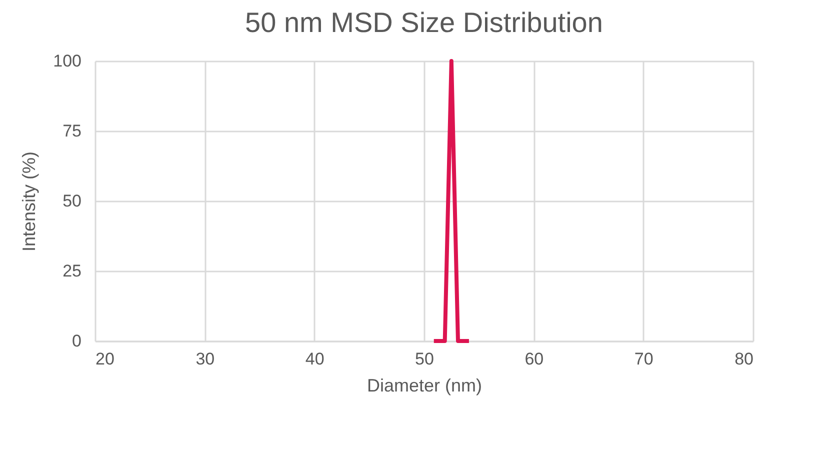 This screenshot has width=833, height=476. Describe the element at coordinates (534, 359) in the screenshot. I see `x-tick-label: 60` at that location.